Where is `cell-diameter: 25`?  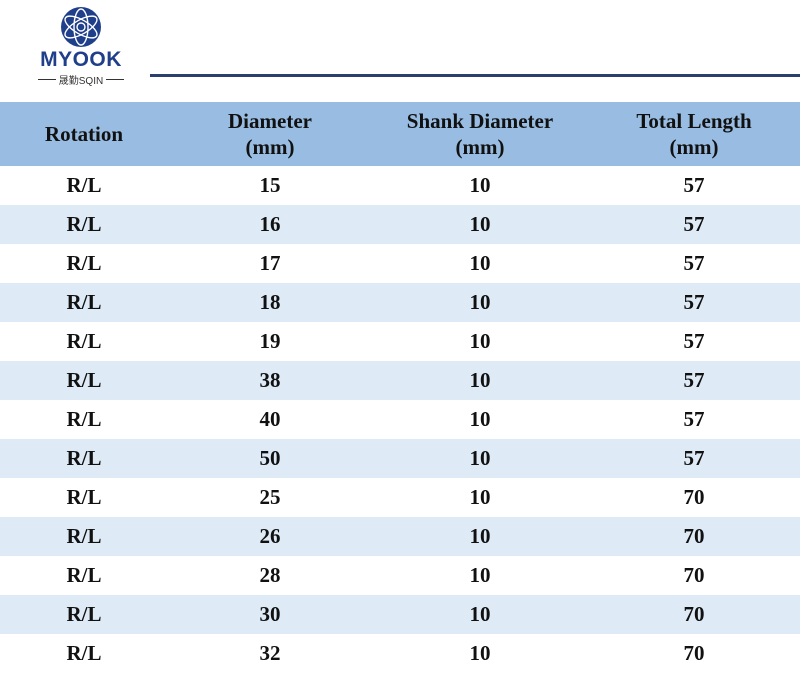 cell-diameter: 25 is located at coordinates (270, 497).